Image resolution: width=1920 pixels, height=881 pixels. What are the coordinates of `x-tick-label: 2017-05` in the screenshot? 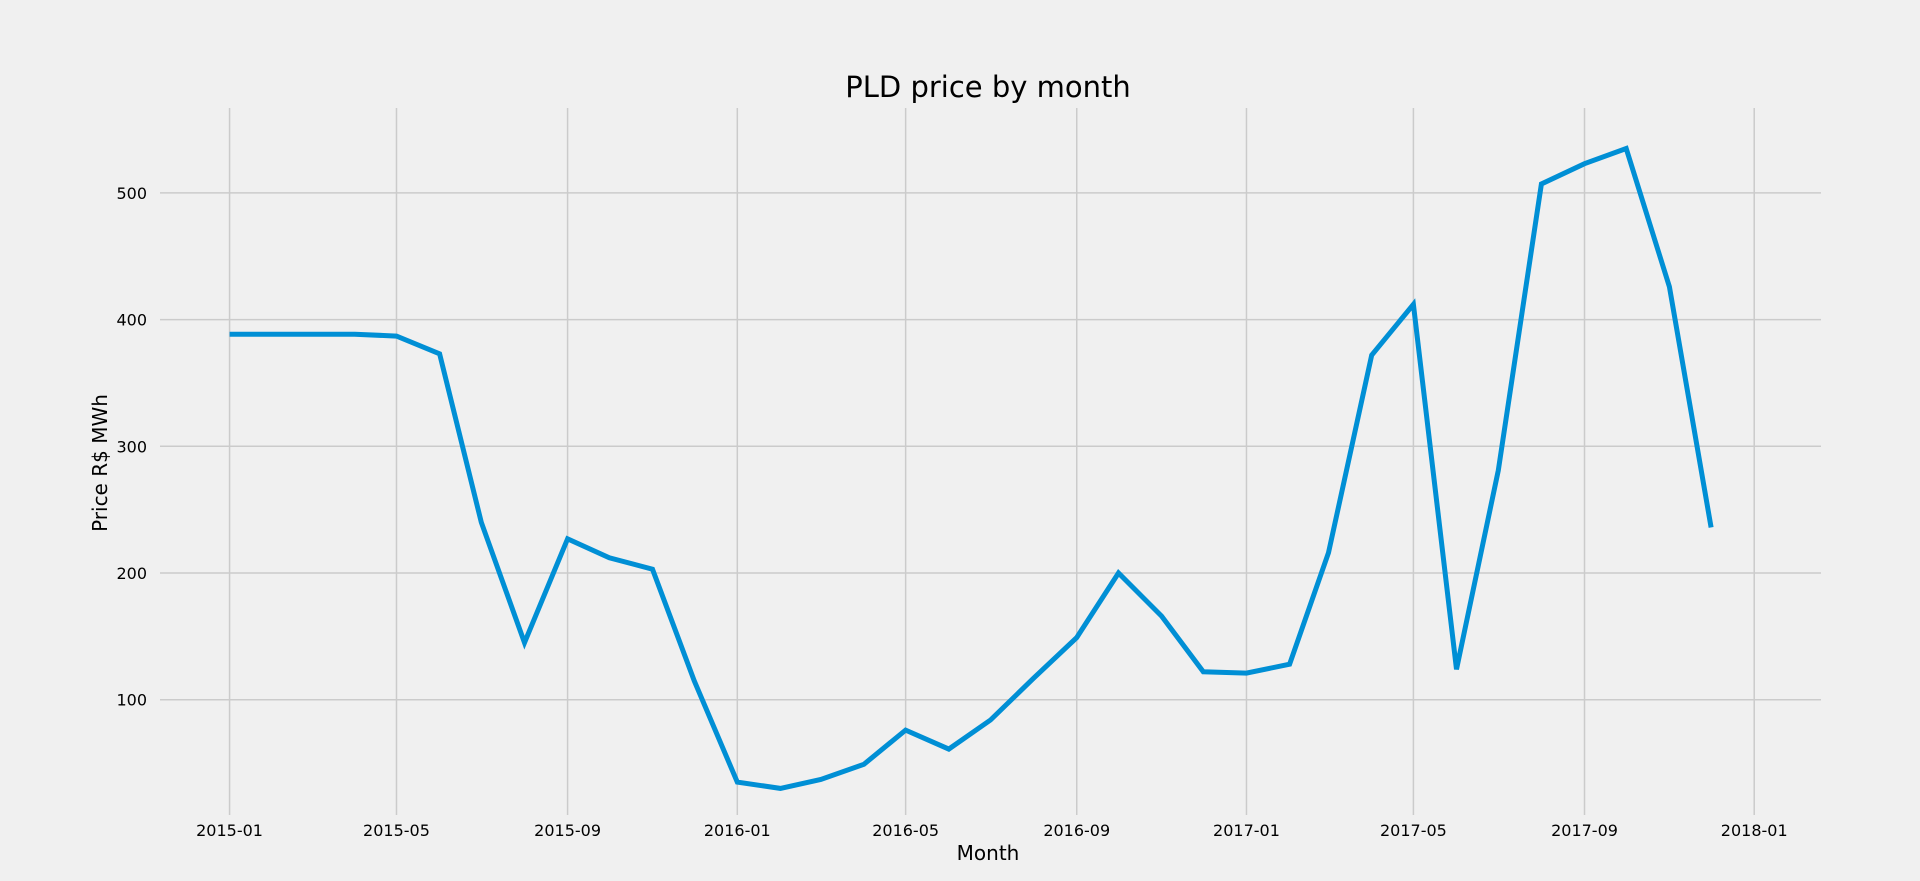 It's located at (1413, 830).